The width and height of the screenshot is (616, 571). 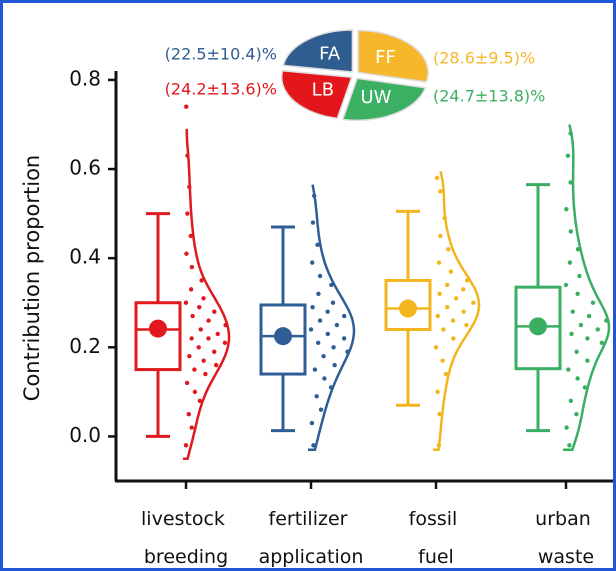 I want to click on pie-value-label: (24.7±13.8)%, so click(x=489, y=95).